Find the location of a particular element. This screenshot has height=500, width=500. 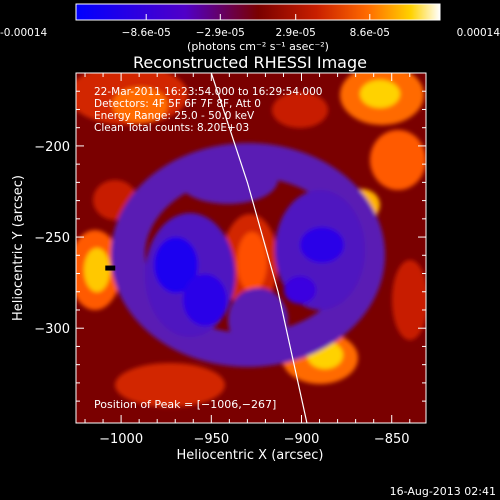

annotation-line: Detectors: 4F 5F 6F 7F 8F, Att 0 is located at coordinates (177, 104).